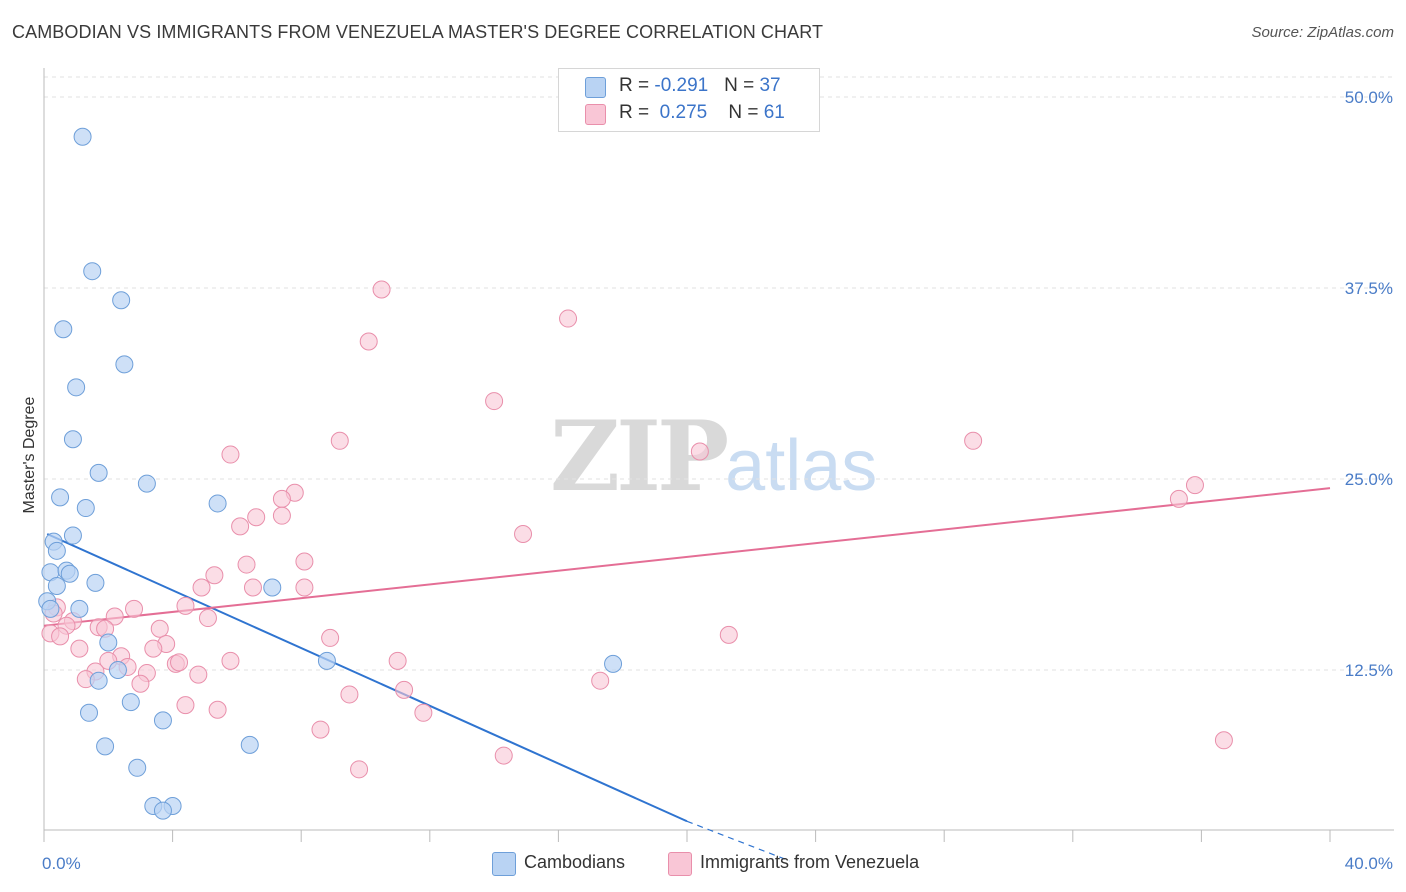  Describe the element at coordinates (774, 112) in the screenshot. I see `n-value: 61` at that location.